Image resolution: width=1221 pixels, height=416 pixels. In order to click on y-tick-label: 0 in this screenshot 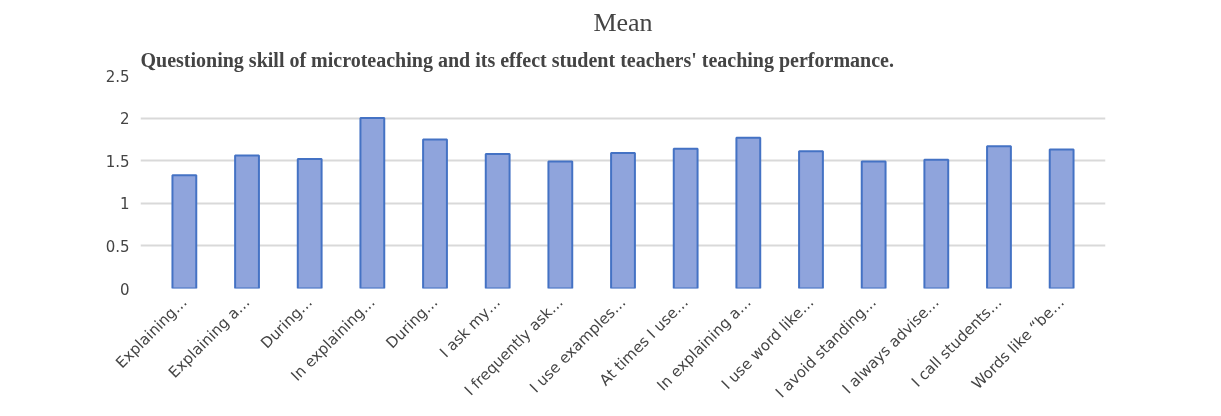, I will do `click(124, 289)`.